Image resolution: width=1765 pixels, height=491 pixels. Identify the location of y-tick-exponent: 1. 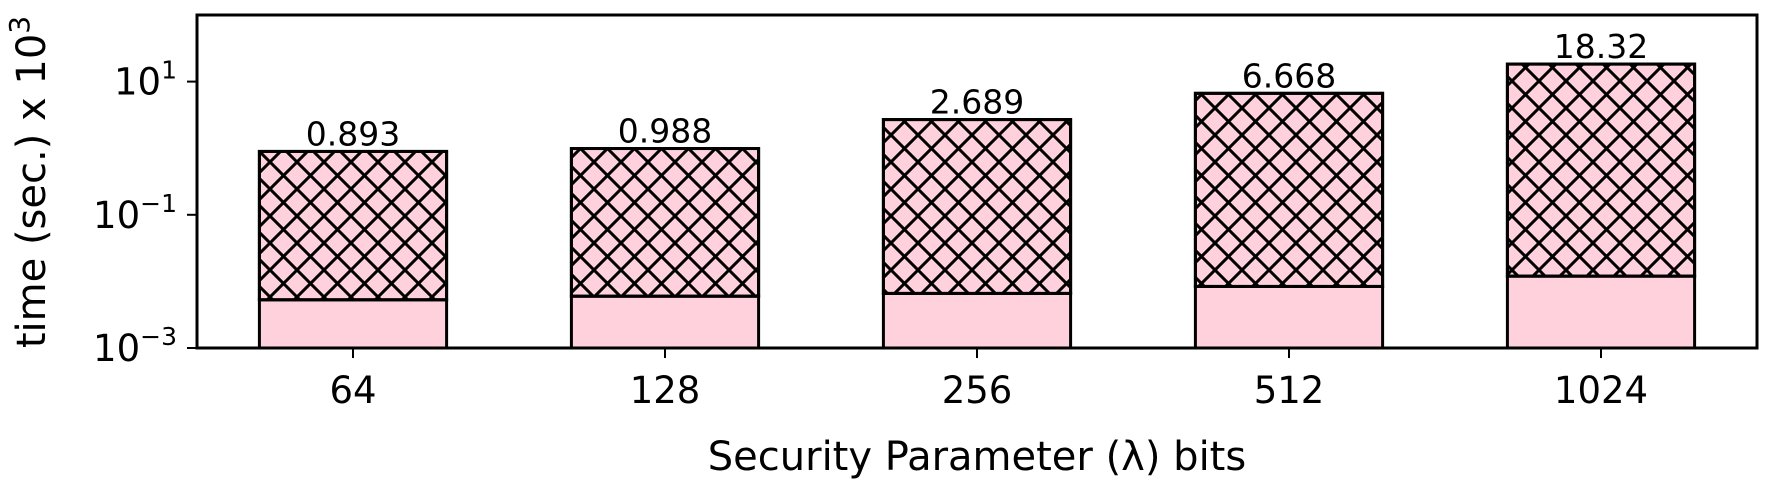
(169, 70).